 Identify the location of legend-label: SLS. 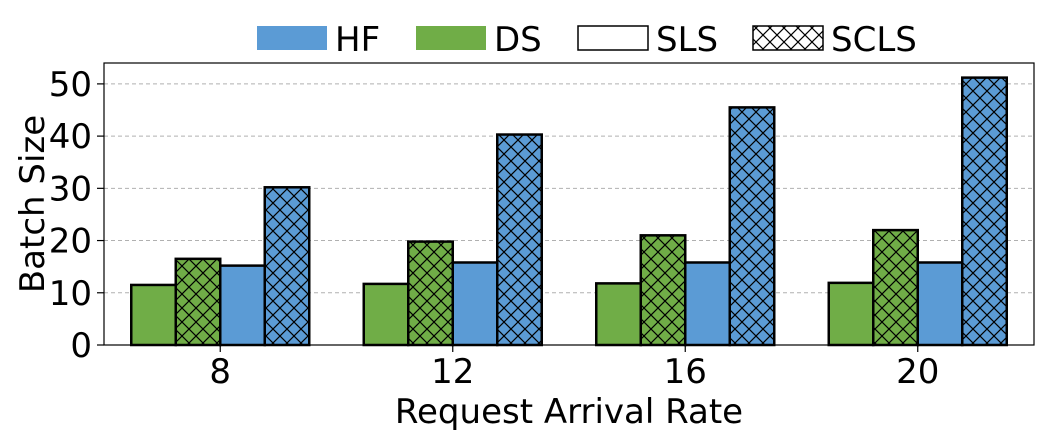
(687, 40).